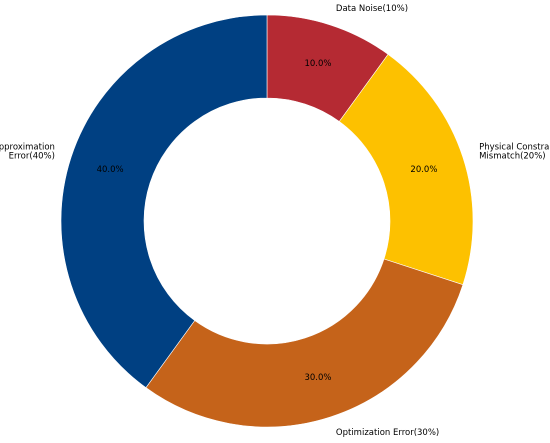  I want to click on category-label-1-line-0: Physical Constraint, so click(514, 148).